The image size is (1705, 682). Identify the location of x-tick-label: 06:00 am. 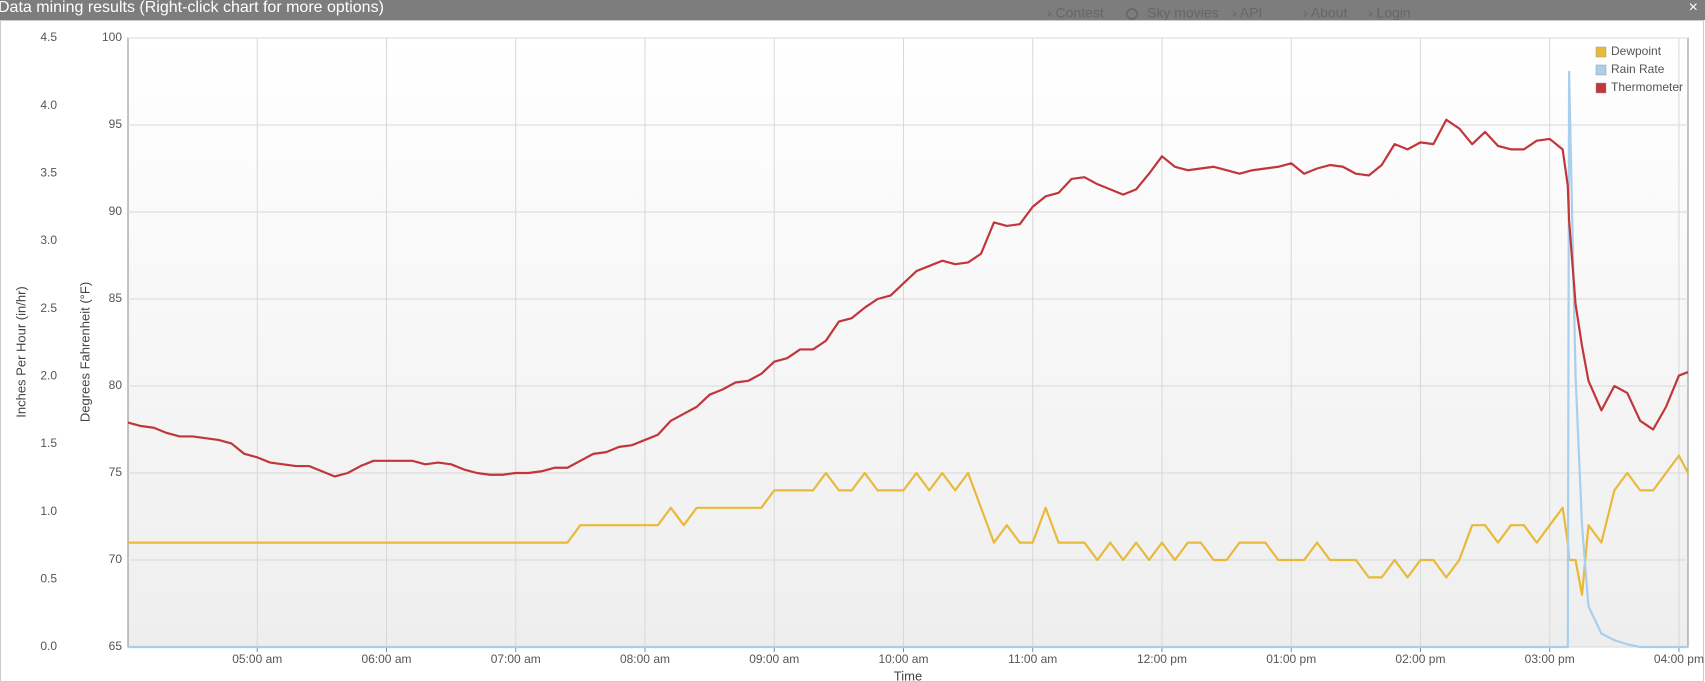
(386, 659).